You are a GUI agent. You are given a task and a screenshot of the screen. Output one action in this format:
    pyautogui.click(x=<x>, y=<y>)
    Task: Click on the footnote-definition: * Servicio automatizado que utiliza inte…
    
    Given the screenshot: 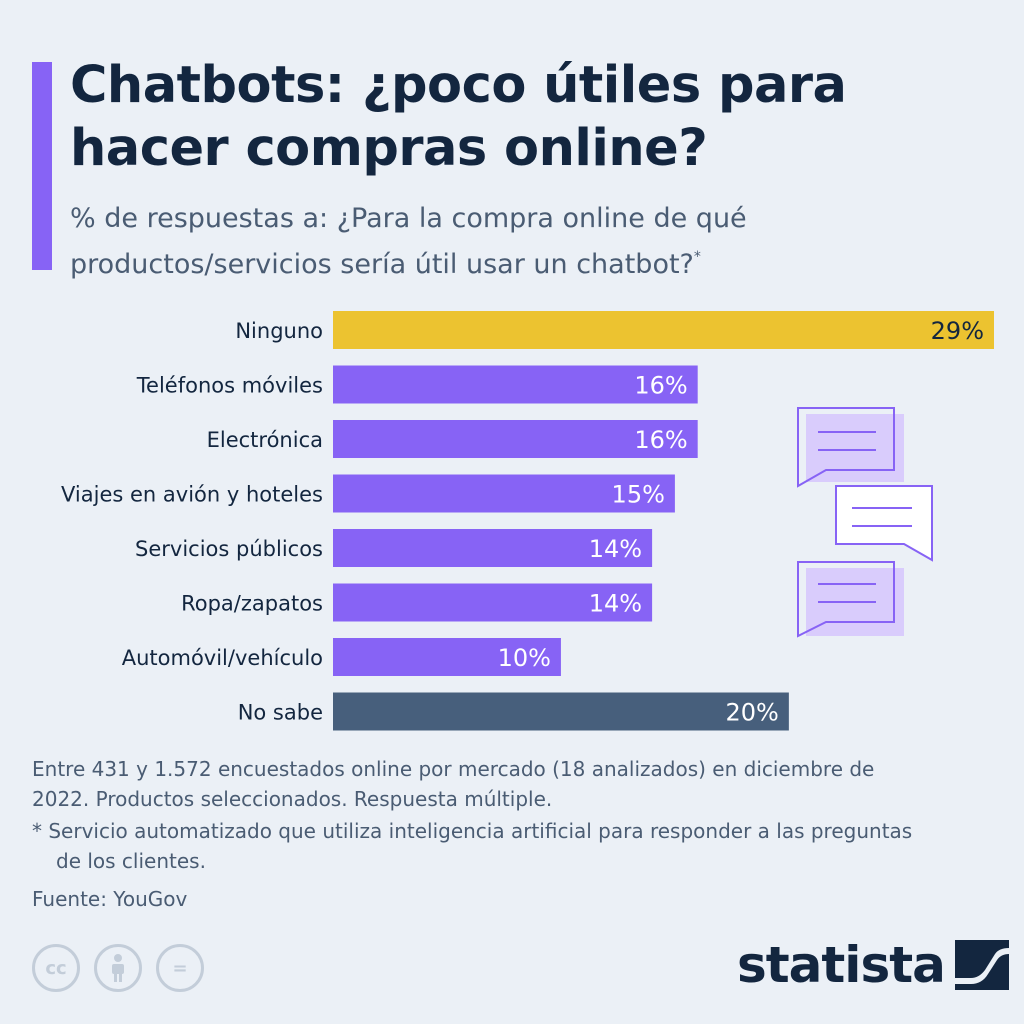 What is the action you would take?
    pyautogui.click(x=472, y=846)
    